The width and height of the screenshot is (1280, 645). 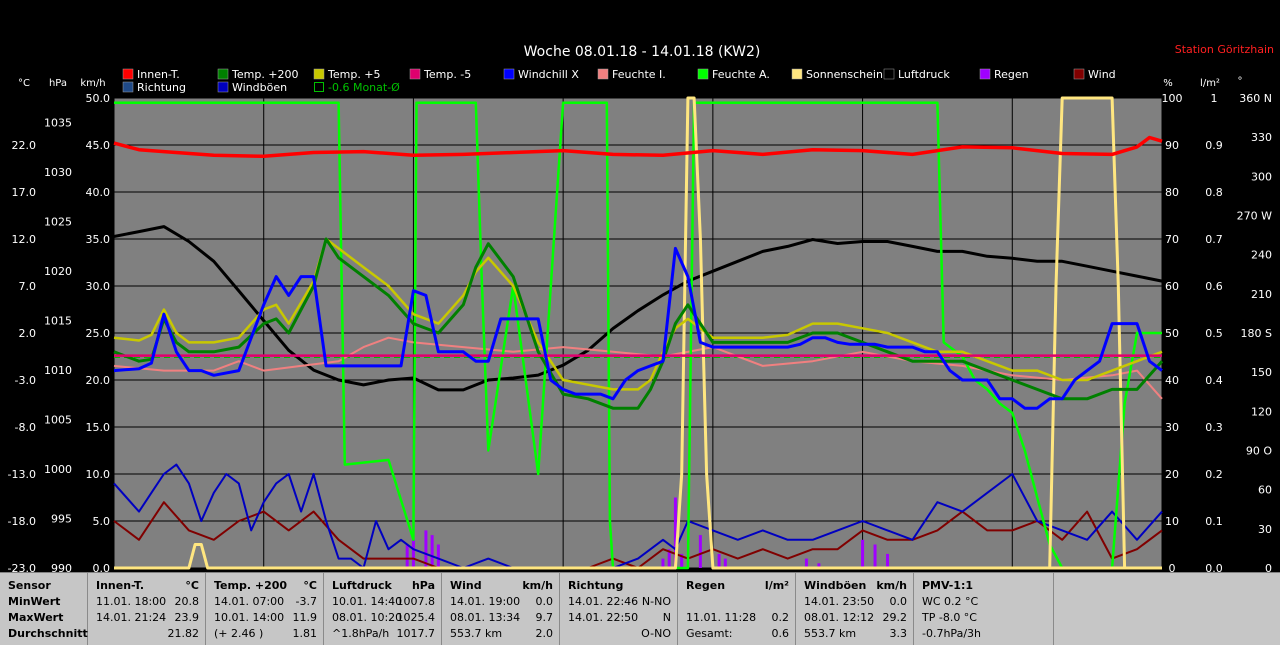 I want to click on legend-label: Wind, so click(x=1102, y=74).